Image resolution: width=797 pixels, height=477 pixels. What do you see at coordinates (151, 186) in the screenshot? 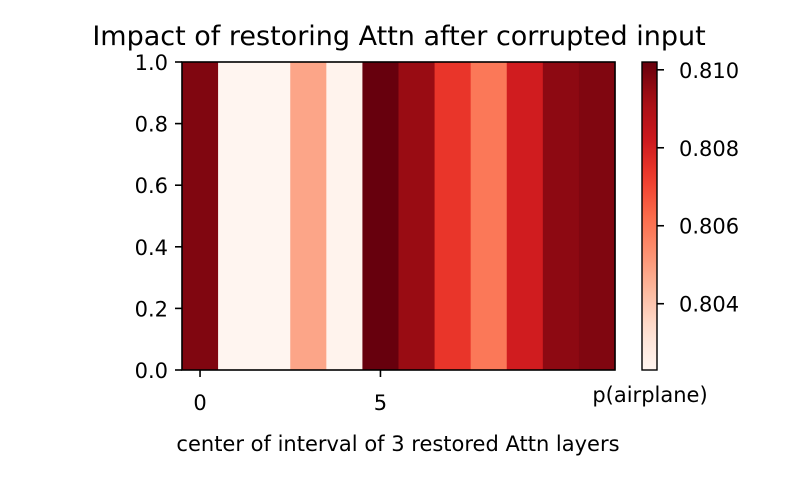
I see `y-tick-label: 0.6` at bounding box center [151, 186].